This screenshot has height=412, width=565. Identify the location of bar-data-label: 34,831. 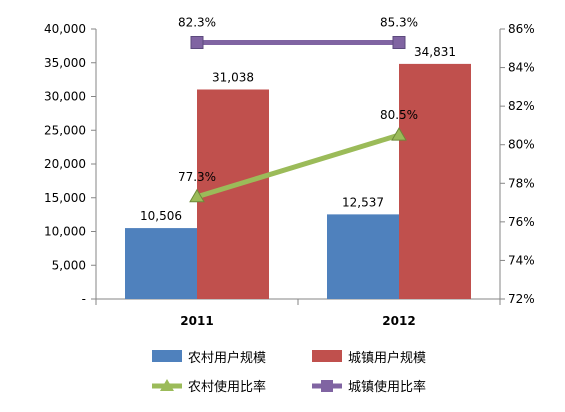
(435, 52).